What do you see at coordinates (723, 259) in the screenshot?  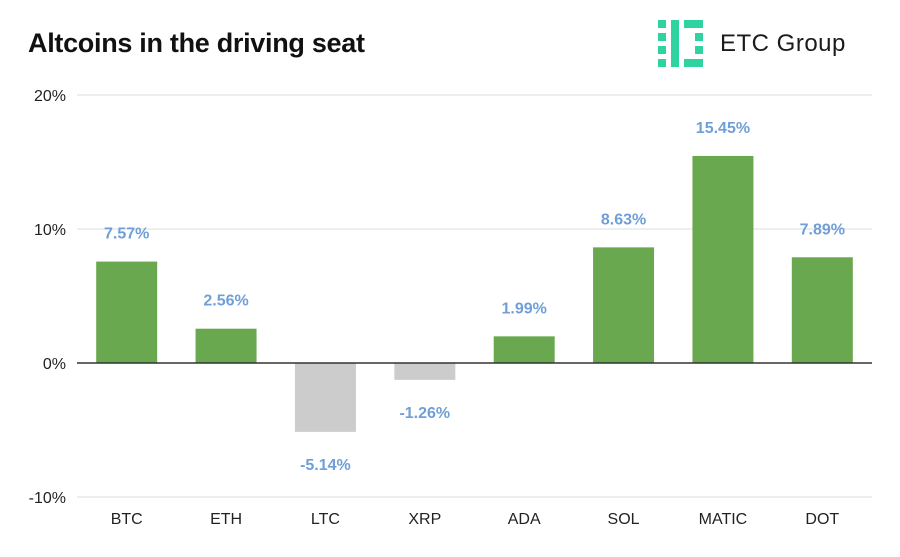 I see `bar-matic` at bounding box center [723, 259].